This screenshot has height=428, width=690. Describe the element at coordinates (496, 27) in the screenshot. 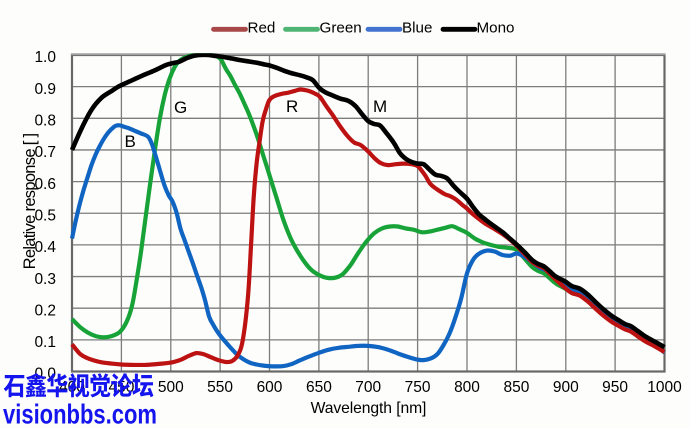

I see `svg-text: Mono` at that location.